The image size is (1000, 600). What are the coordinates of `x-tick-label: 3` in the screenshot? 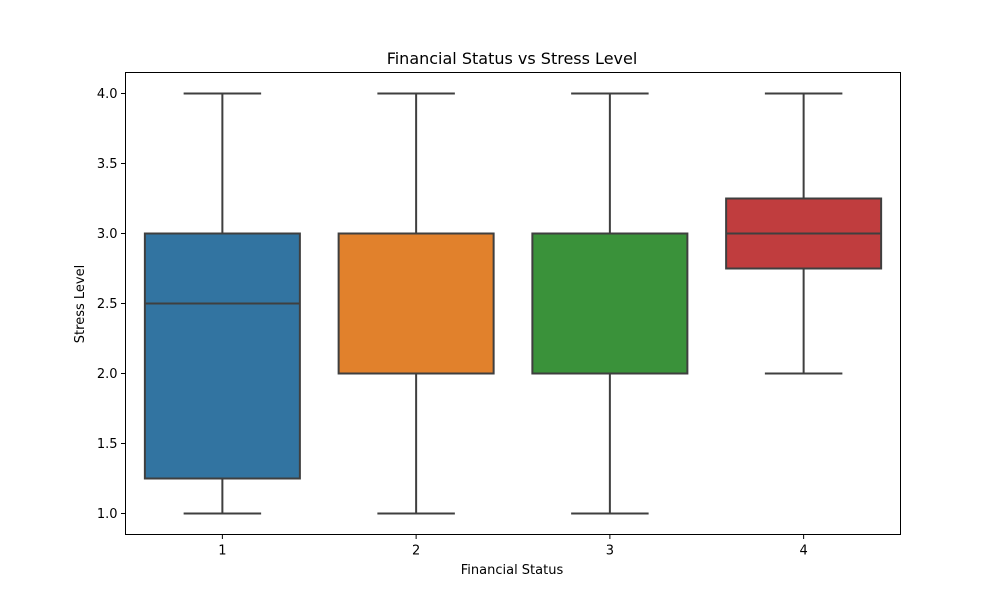 It's located at (610, 551).